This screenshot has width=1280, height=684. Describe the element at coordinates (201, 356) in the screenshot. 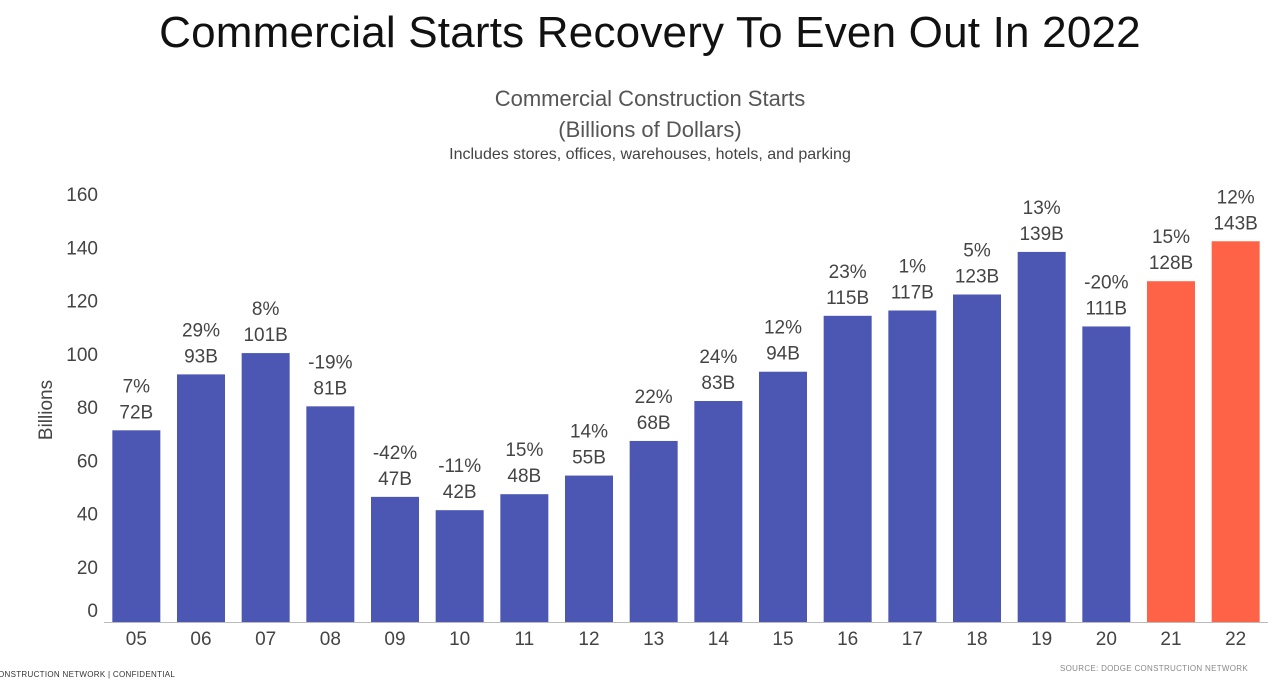

I see `bar-value-label: 93B` at that location.